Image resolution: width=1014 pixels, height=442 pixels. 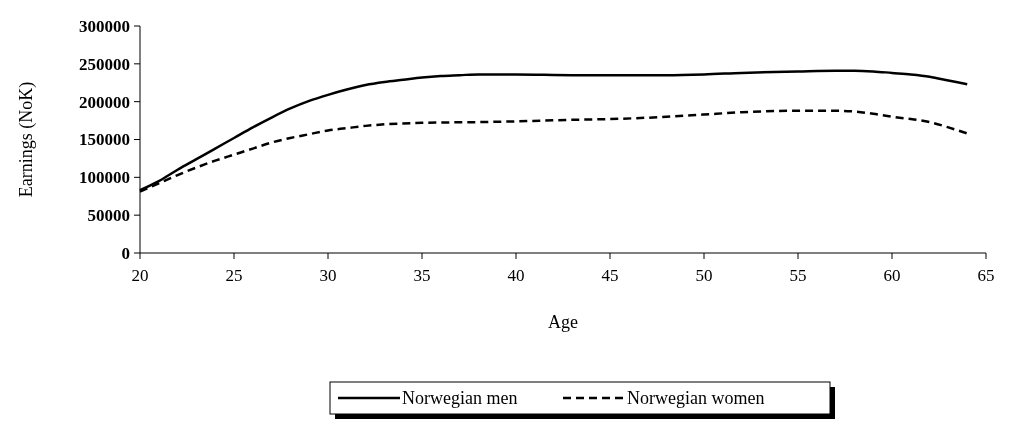 I want to click on x-tick-label: 40, so click(x=516, y=275).